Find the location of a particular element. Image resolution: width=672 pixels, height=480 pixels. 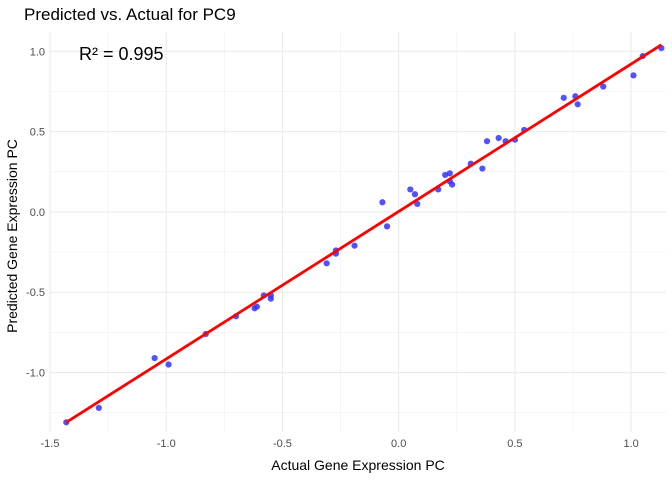

x-axis-ticks: -1.5 -1.0 -0.5 0.0 0.5 1.0 is located at coordinates (340, 444).